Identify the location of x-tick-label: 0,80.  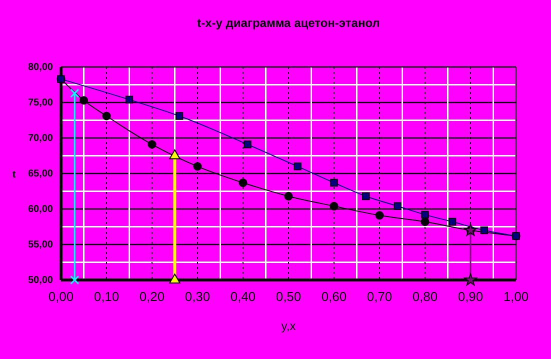
(425, 296).